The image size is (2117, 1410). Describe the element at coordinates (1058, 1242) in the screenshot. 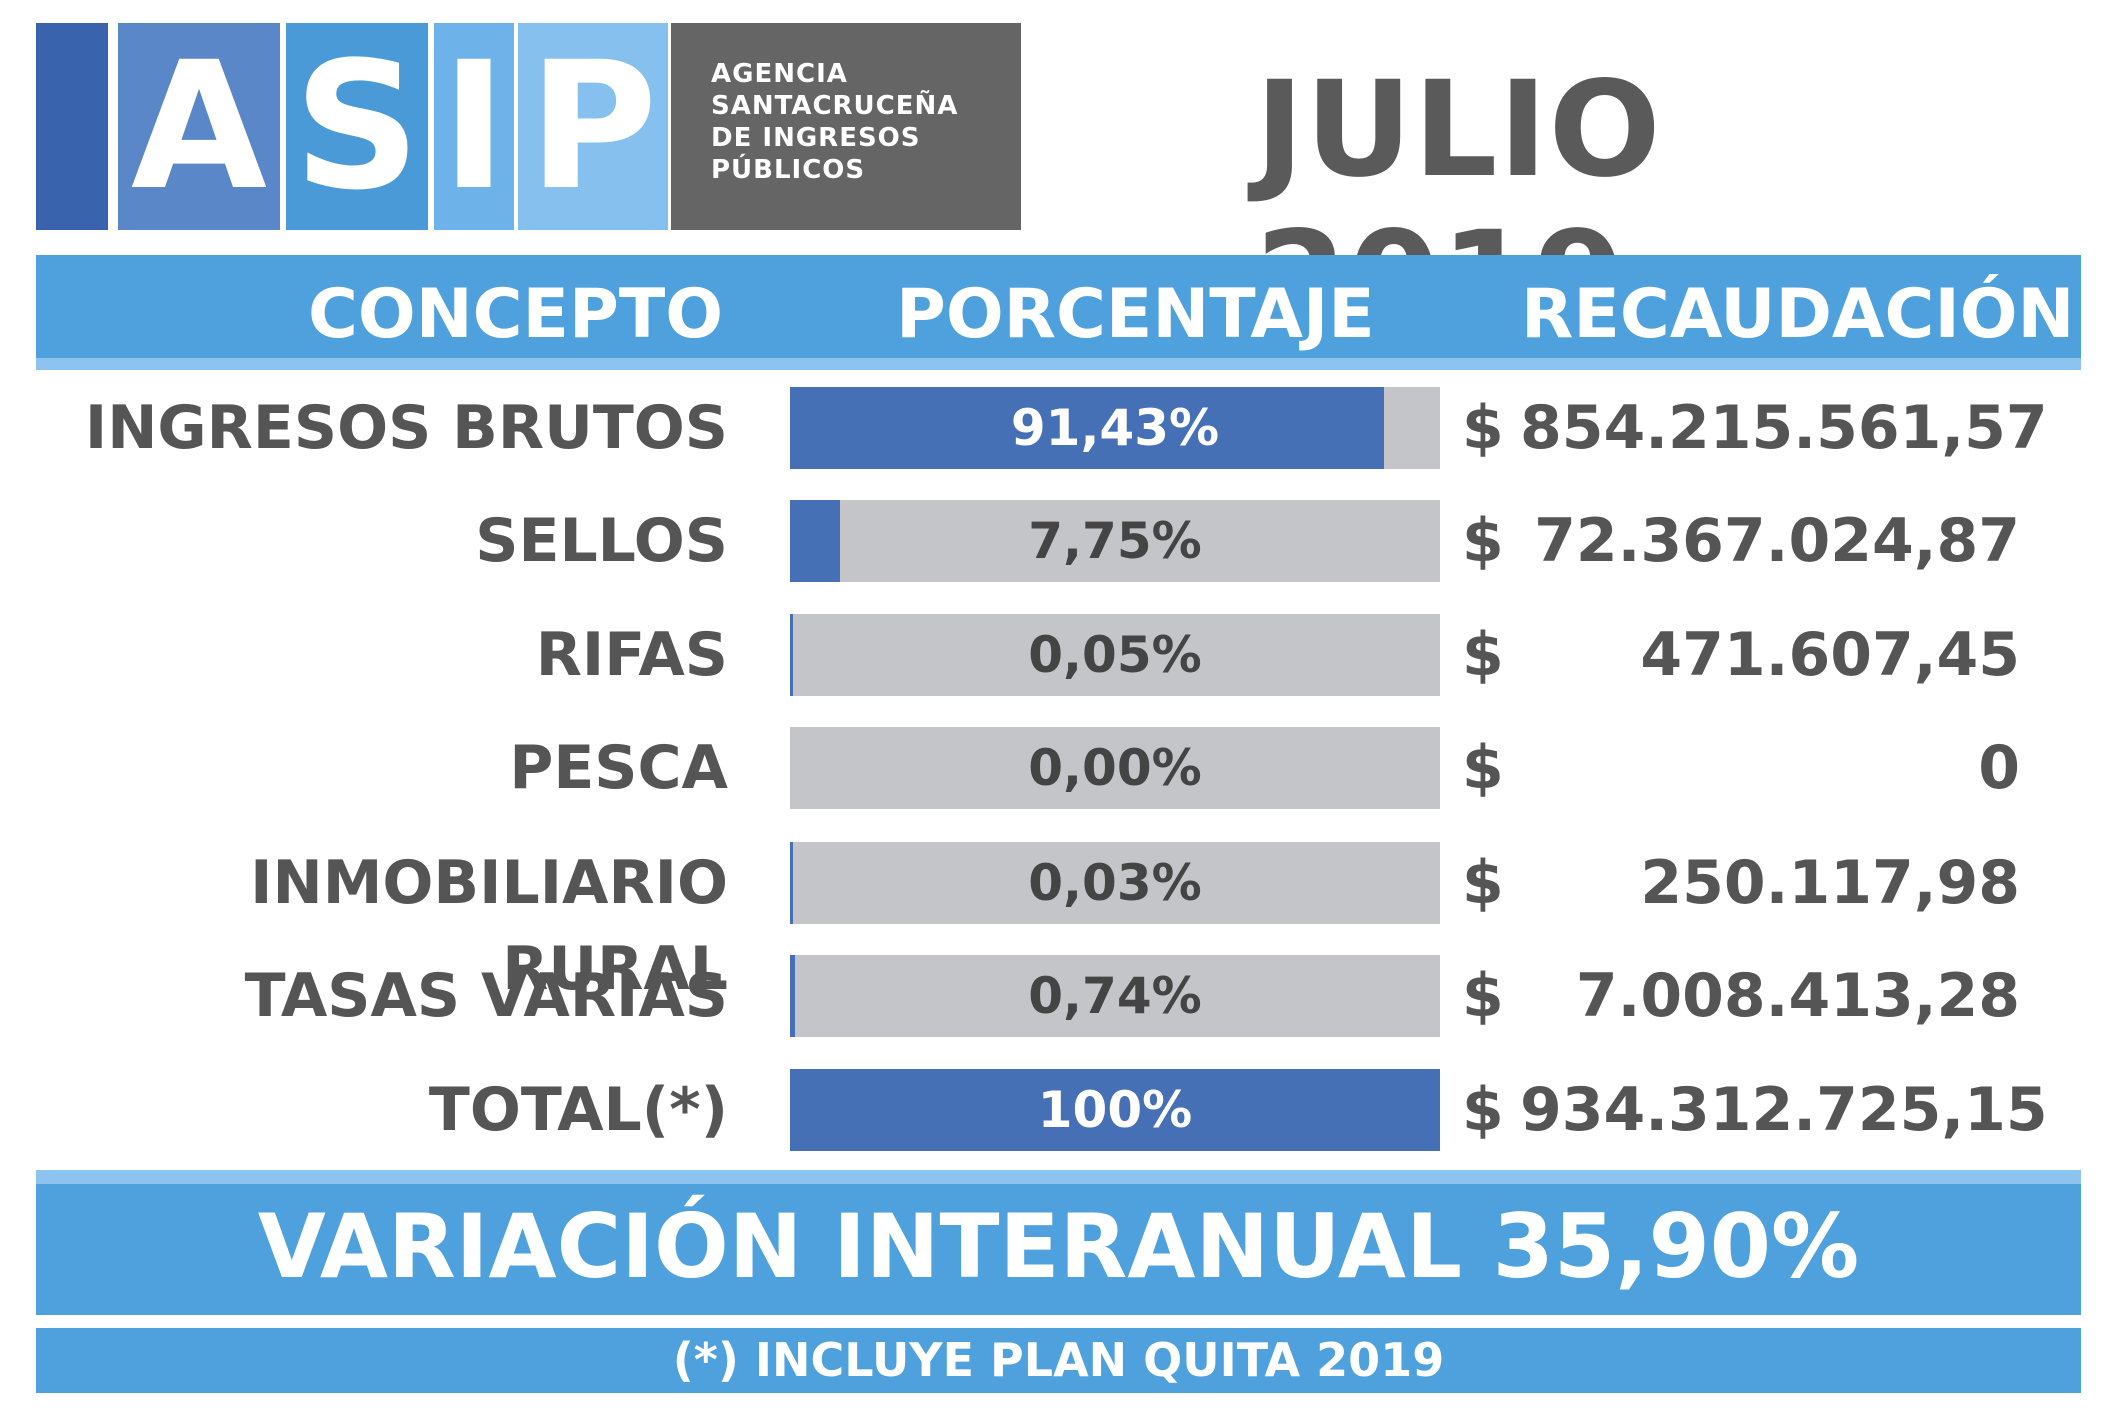

I see `variation-banner: VARIACIÓN INTERANUAL 35,90%` at that location.